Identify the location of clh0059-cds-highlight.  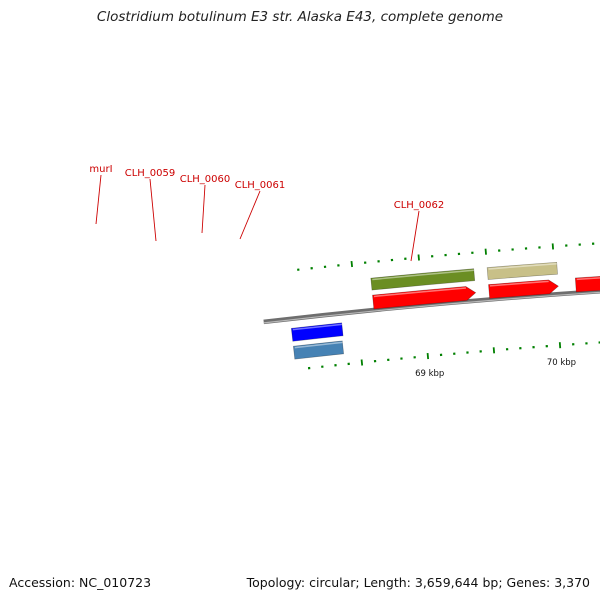
(519, 283).